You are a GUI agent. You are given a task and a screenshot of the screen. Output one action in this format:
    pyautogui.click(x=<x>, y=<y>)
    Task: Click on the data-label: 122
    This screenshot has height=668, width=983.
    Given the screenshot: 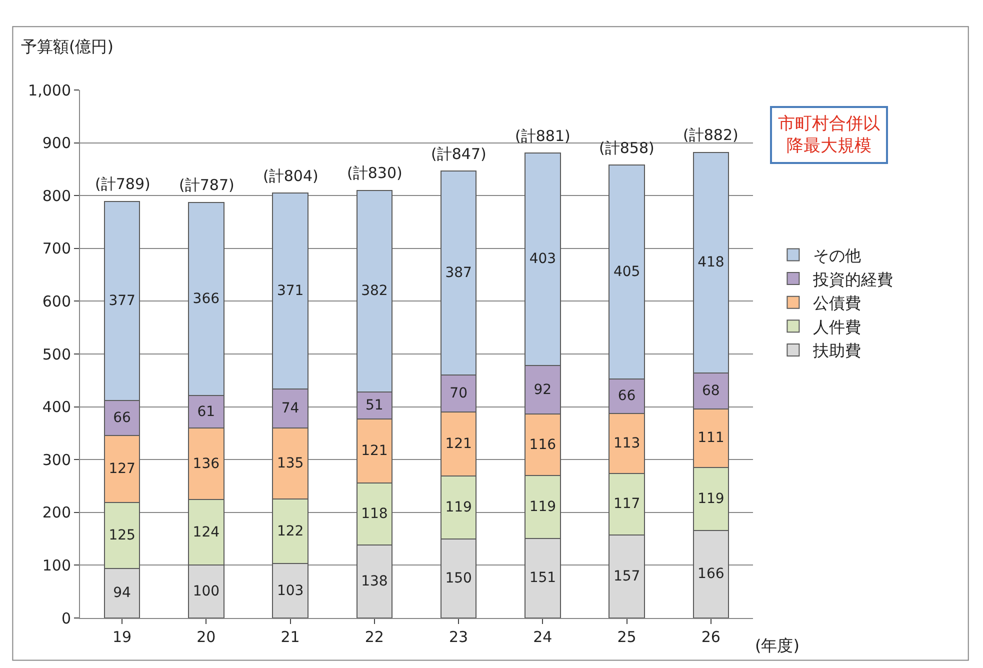 What is the action you would take?
    pyautogui.click(x=290, y=531)
    